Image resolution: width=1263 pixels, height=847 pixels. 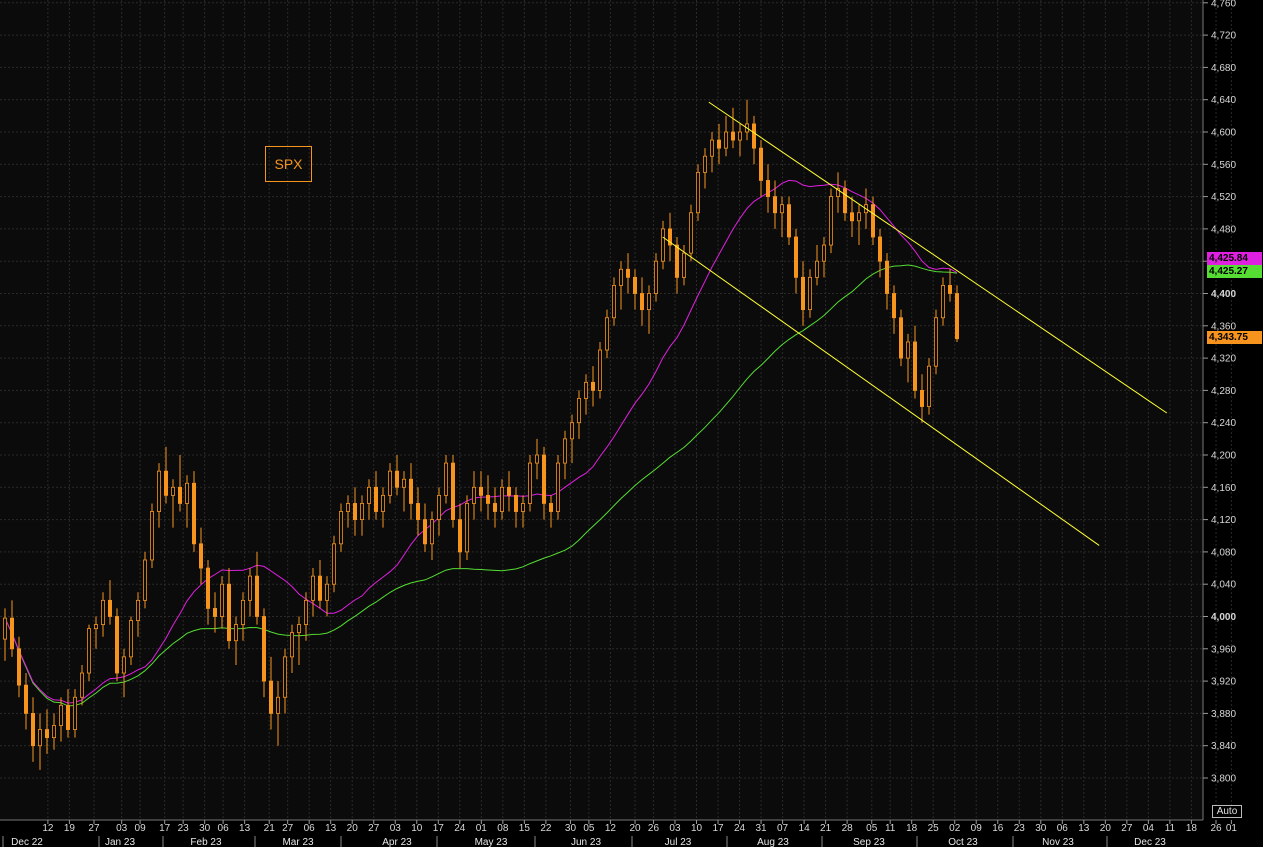 What do you see at coordinates (1223, 423) in the screenshot?
I see `y-tick-label: 4,240` at bounding box center [1223, 423].